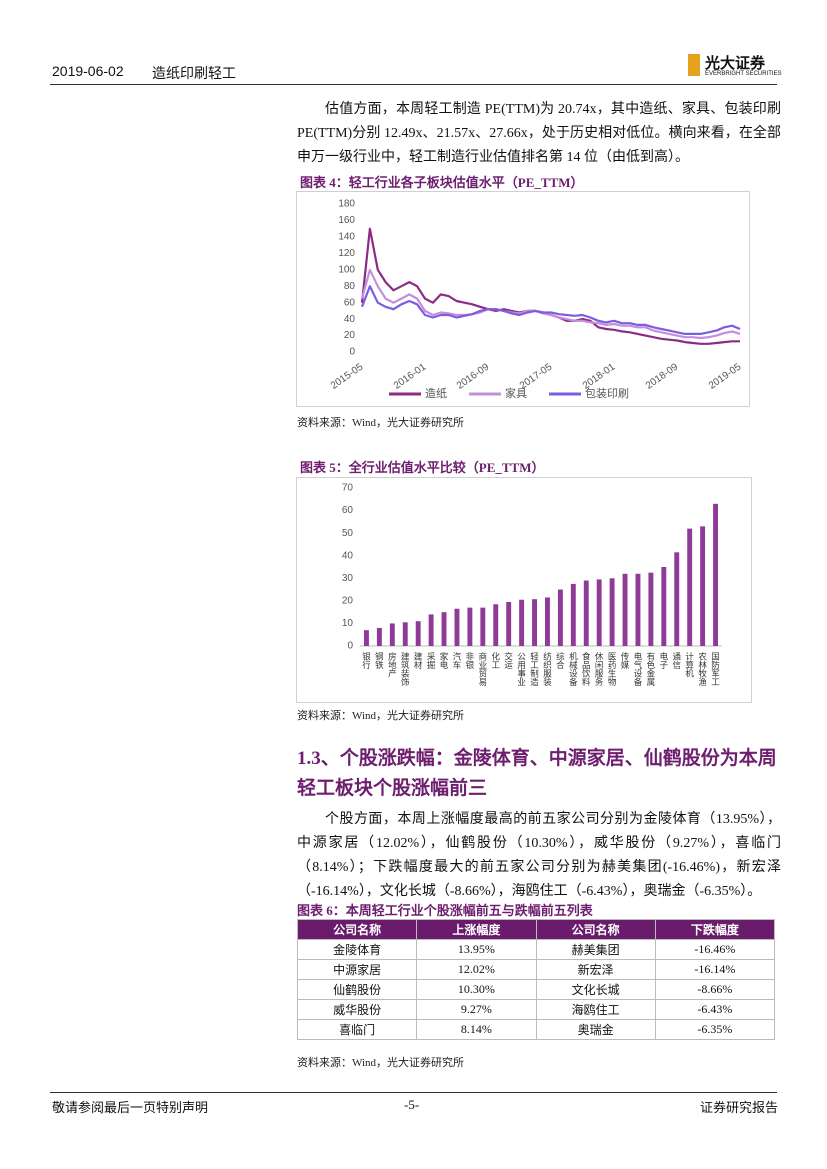 This screenshot has width=827, height=1169. Describe the element at coordinates (476, 1029) in the screenshot. I see `table-cell: 8.14%` at that location.